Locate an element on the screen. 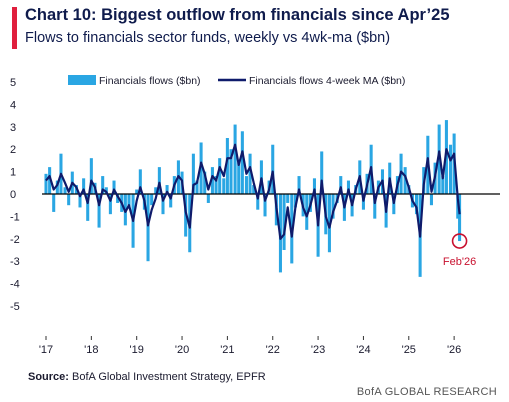 The width and height of the screenshot is (509, 402). annotation-circle is located at coordinates (459, 241).